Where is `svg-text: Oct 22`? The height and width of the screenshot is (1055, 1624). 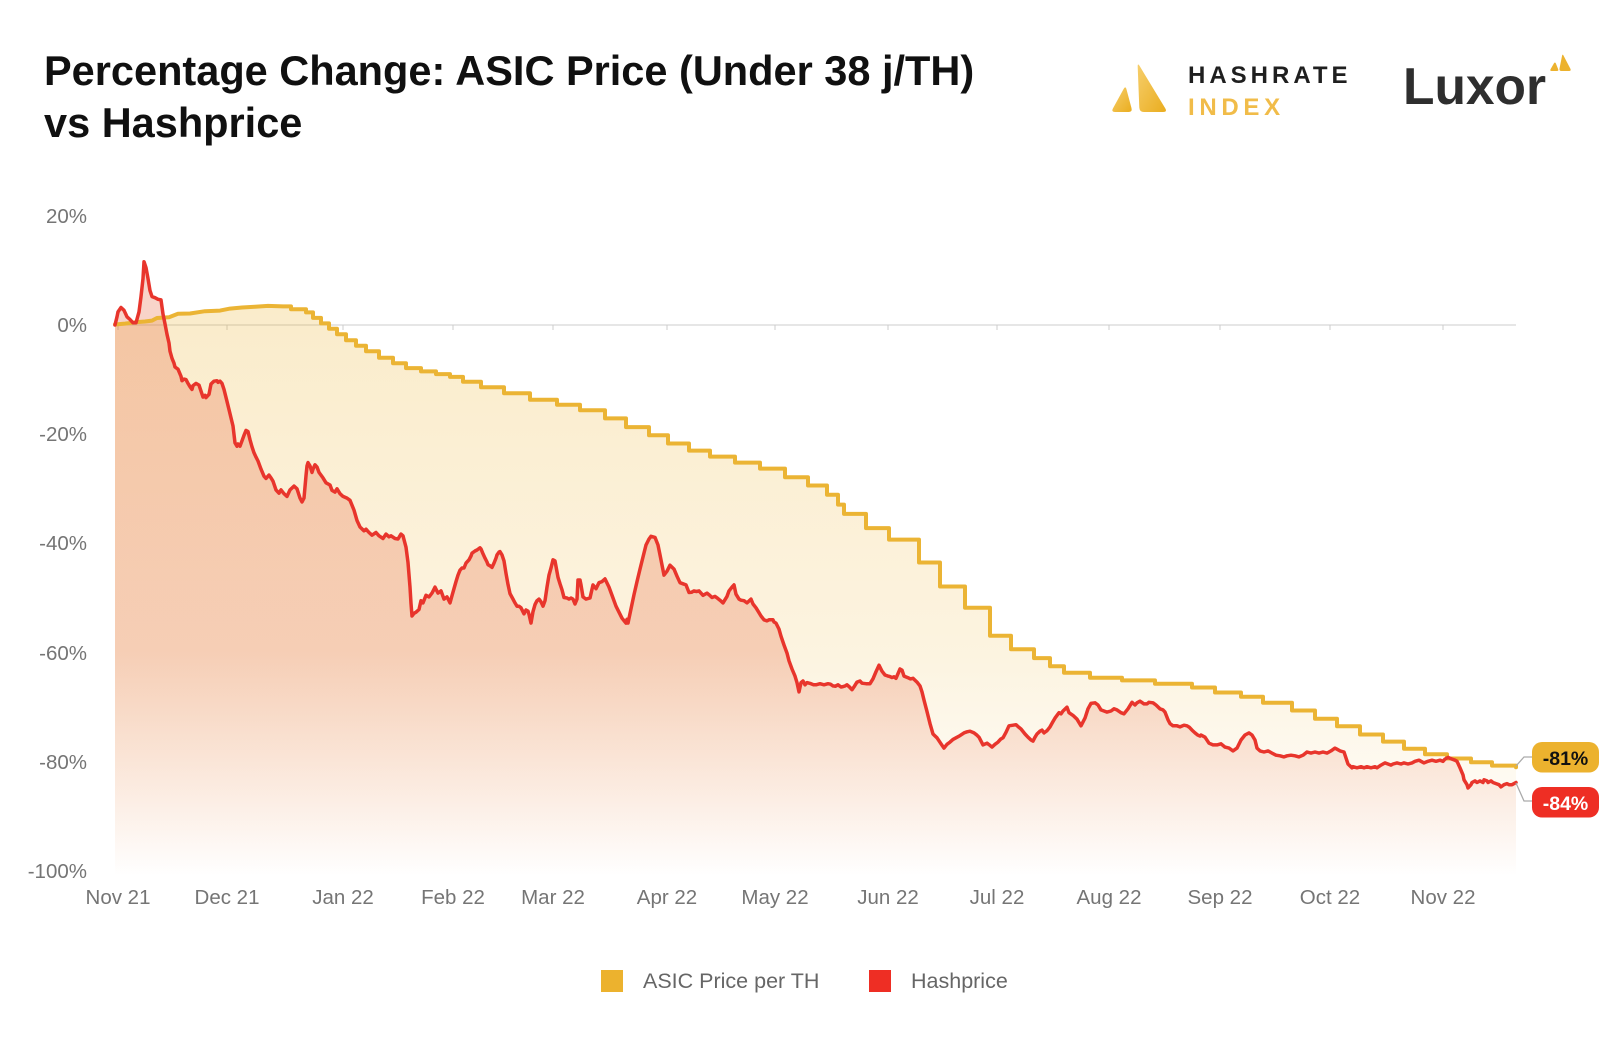
svg-text: Oct 22 is located at coordinates (1330, 897).